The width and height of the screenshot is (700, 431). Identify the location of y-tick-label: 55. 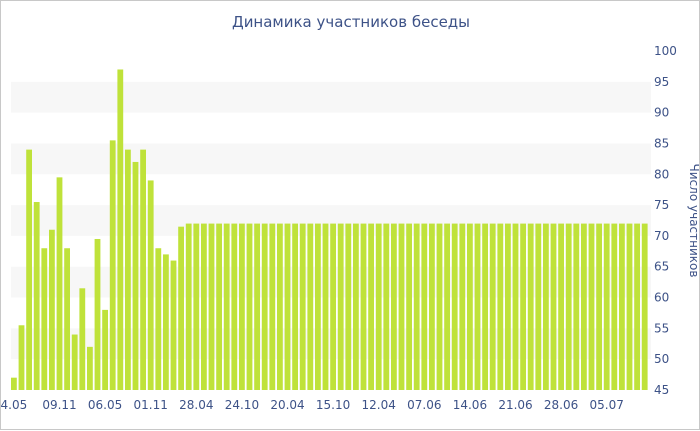
(661, 328).